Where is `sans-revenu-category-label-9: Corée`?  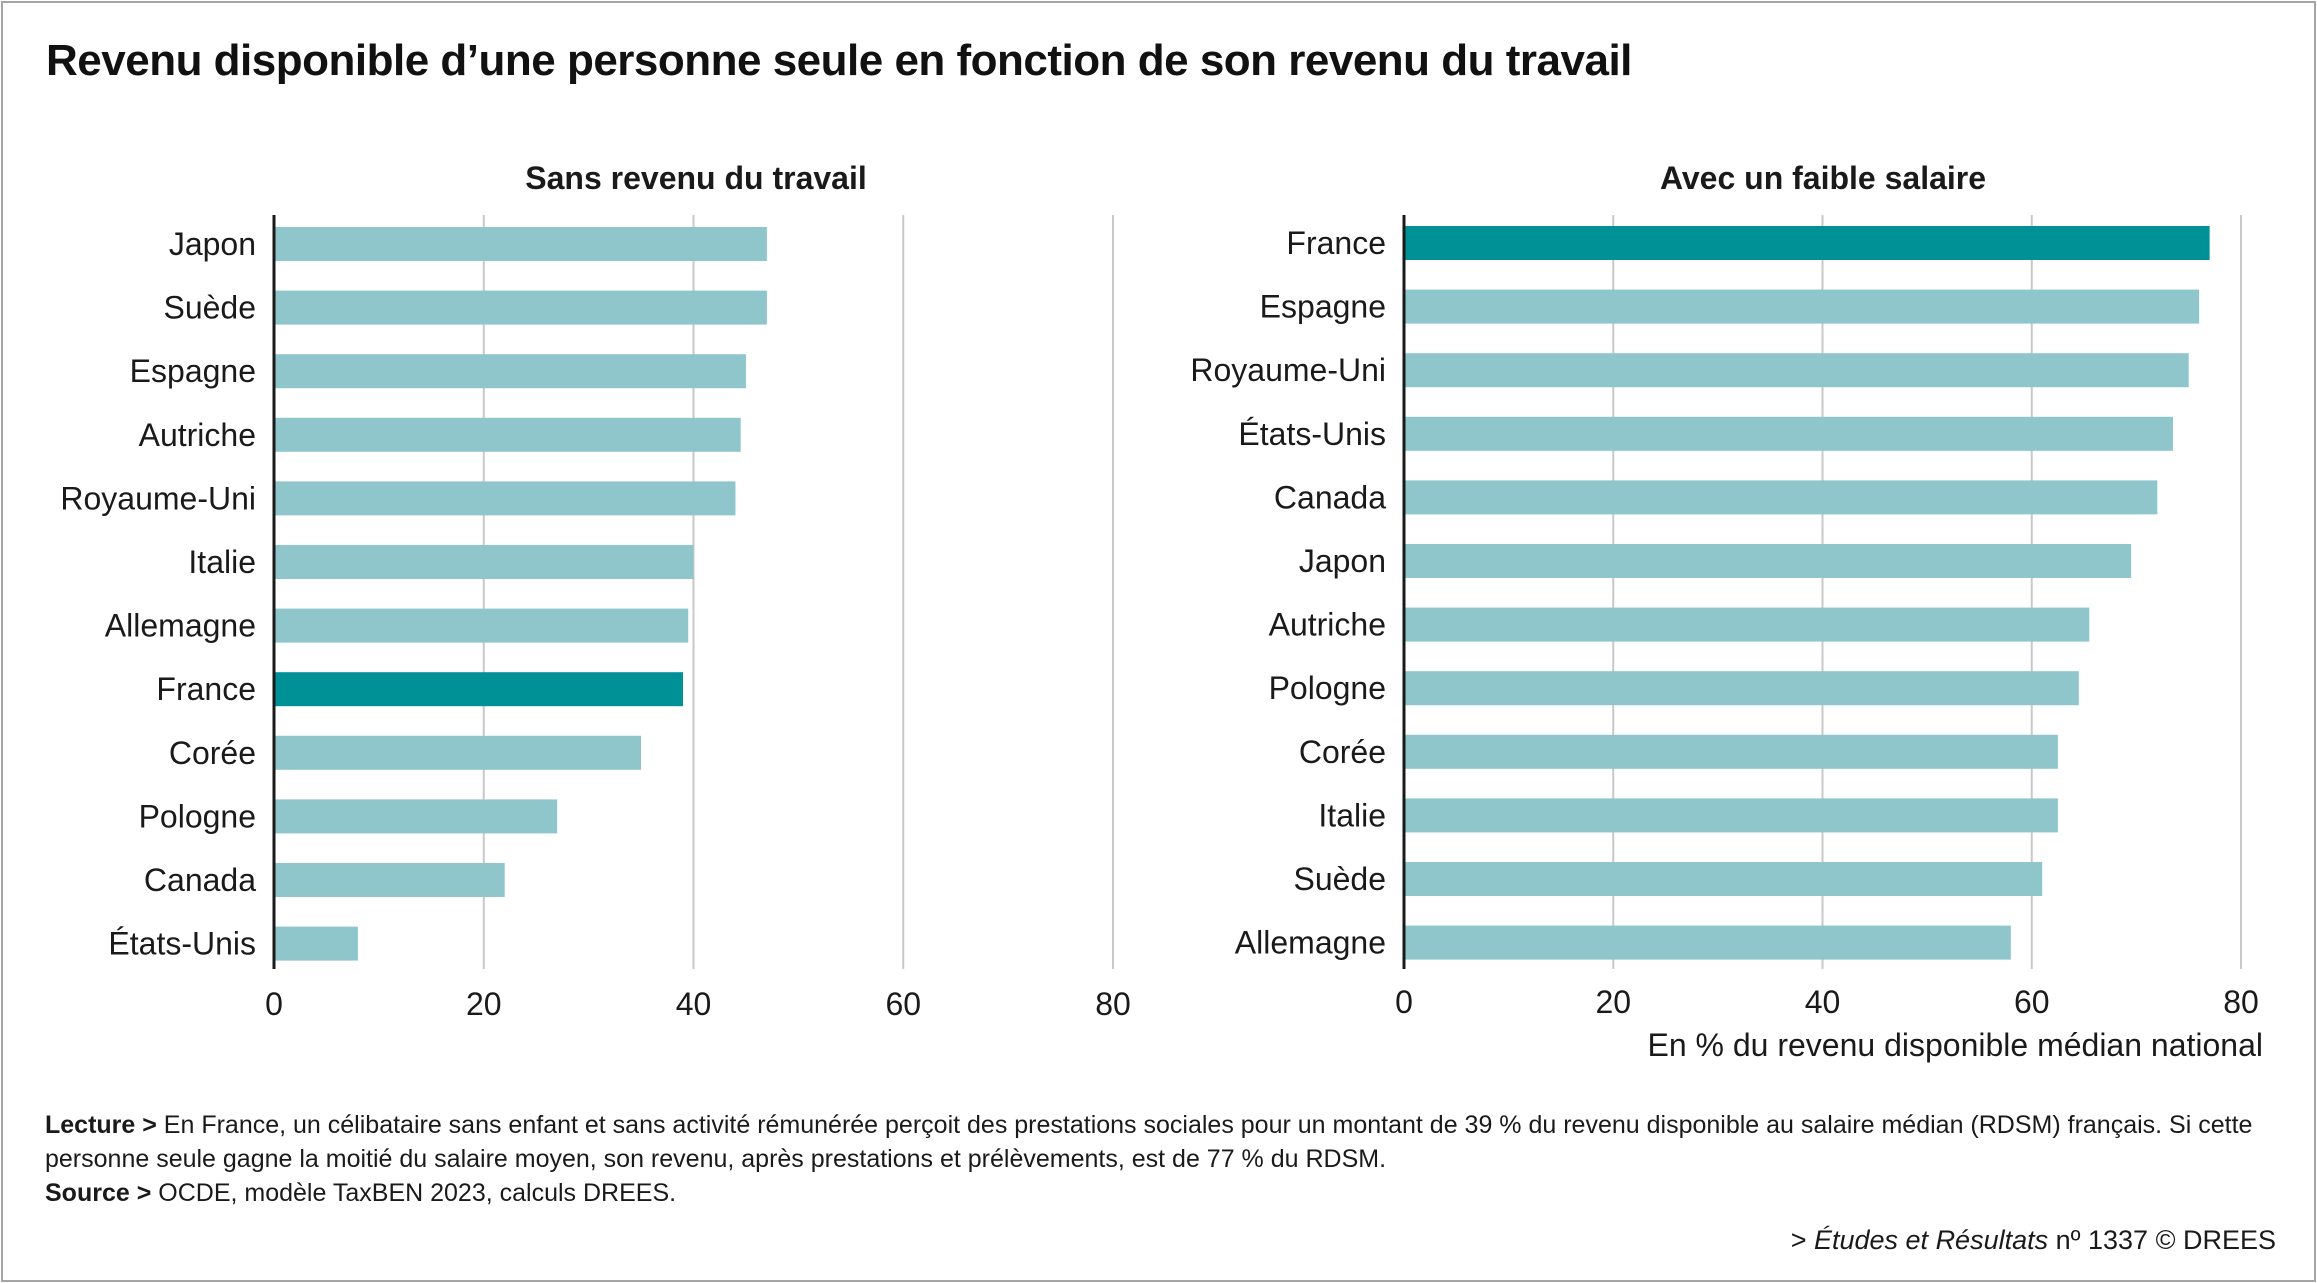 sans-revenu-category-label-9: Corée is located at coordinates (212, 753).